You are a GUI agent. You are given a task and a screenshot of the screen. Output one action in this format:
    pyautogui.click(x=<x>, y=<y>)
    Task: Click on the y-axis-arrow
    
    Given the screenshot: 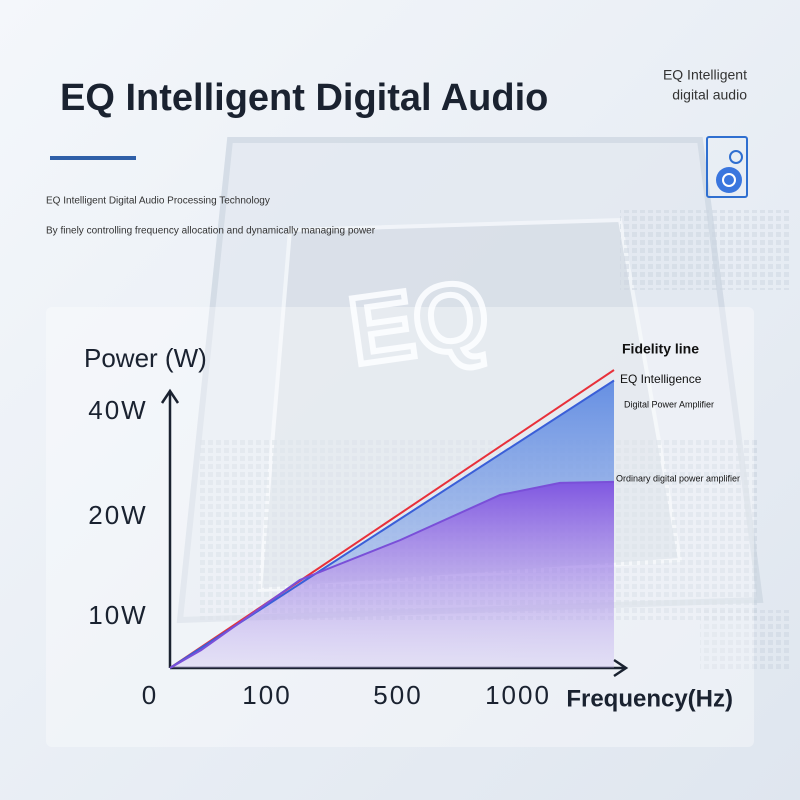 What is the action you would take?
    pyautogui.click(x=170, y=396)
    